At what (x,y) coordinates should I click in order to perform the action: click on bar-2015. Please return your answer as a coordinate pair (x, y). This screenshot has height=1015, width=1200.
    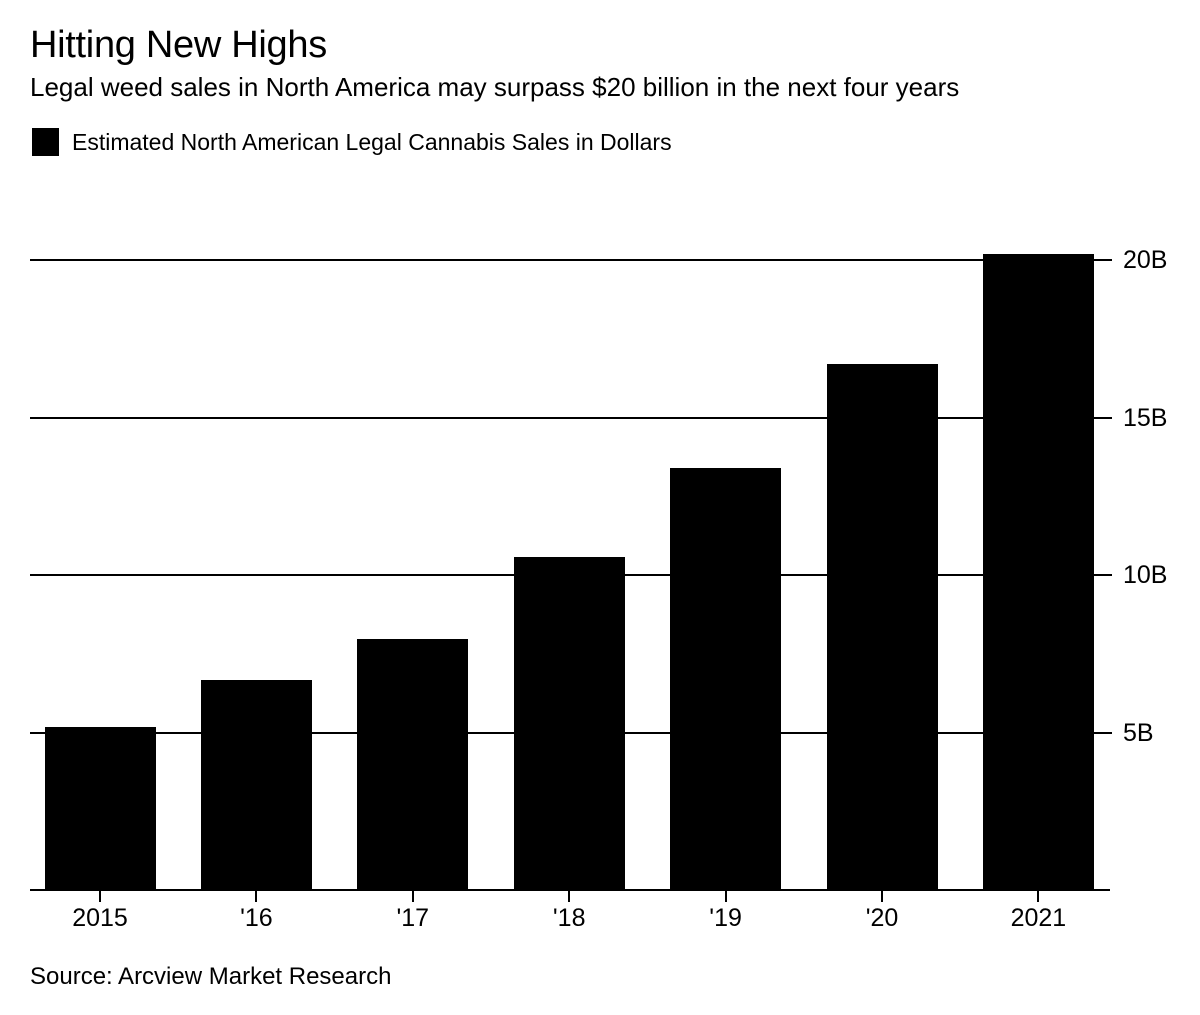
    Looking at the image, I should click on (100, 808).